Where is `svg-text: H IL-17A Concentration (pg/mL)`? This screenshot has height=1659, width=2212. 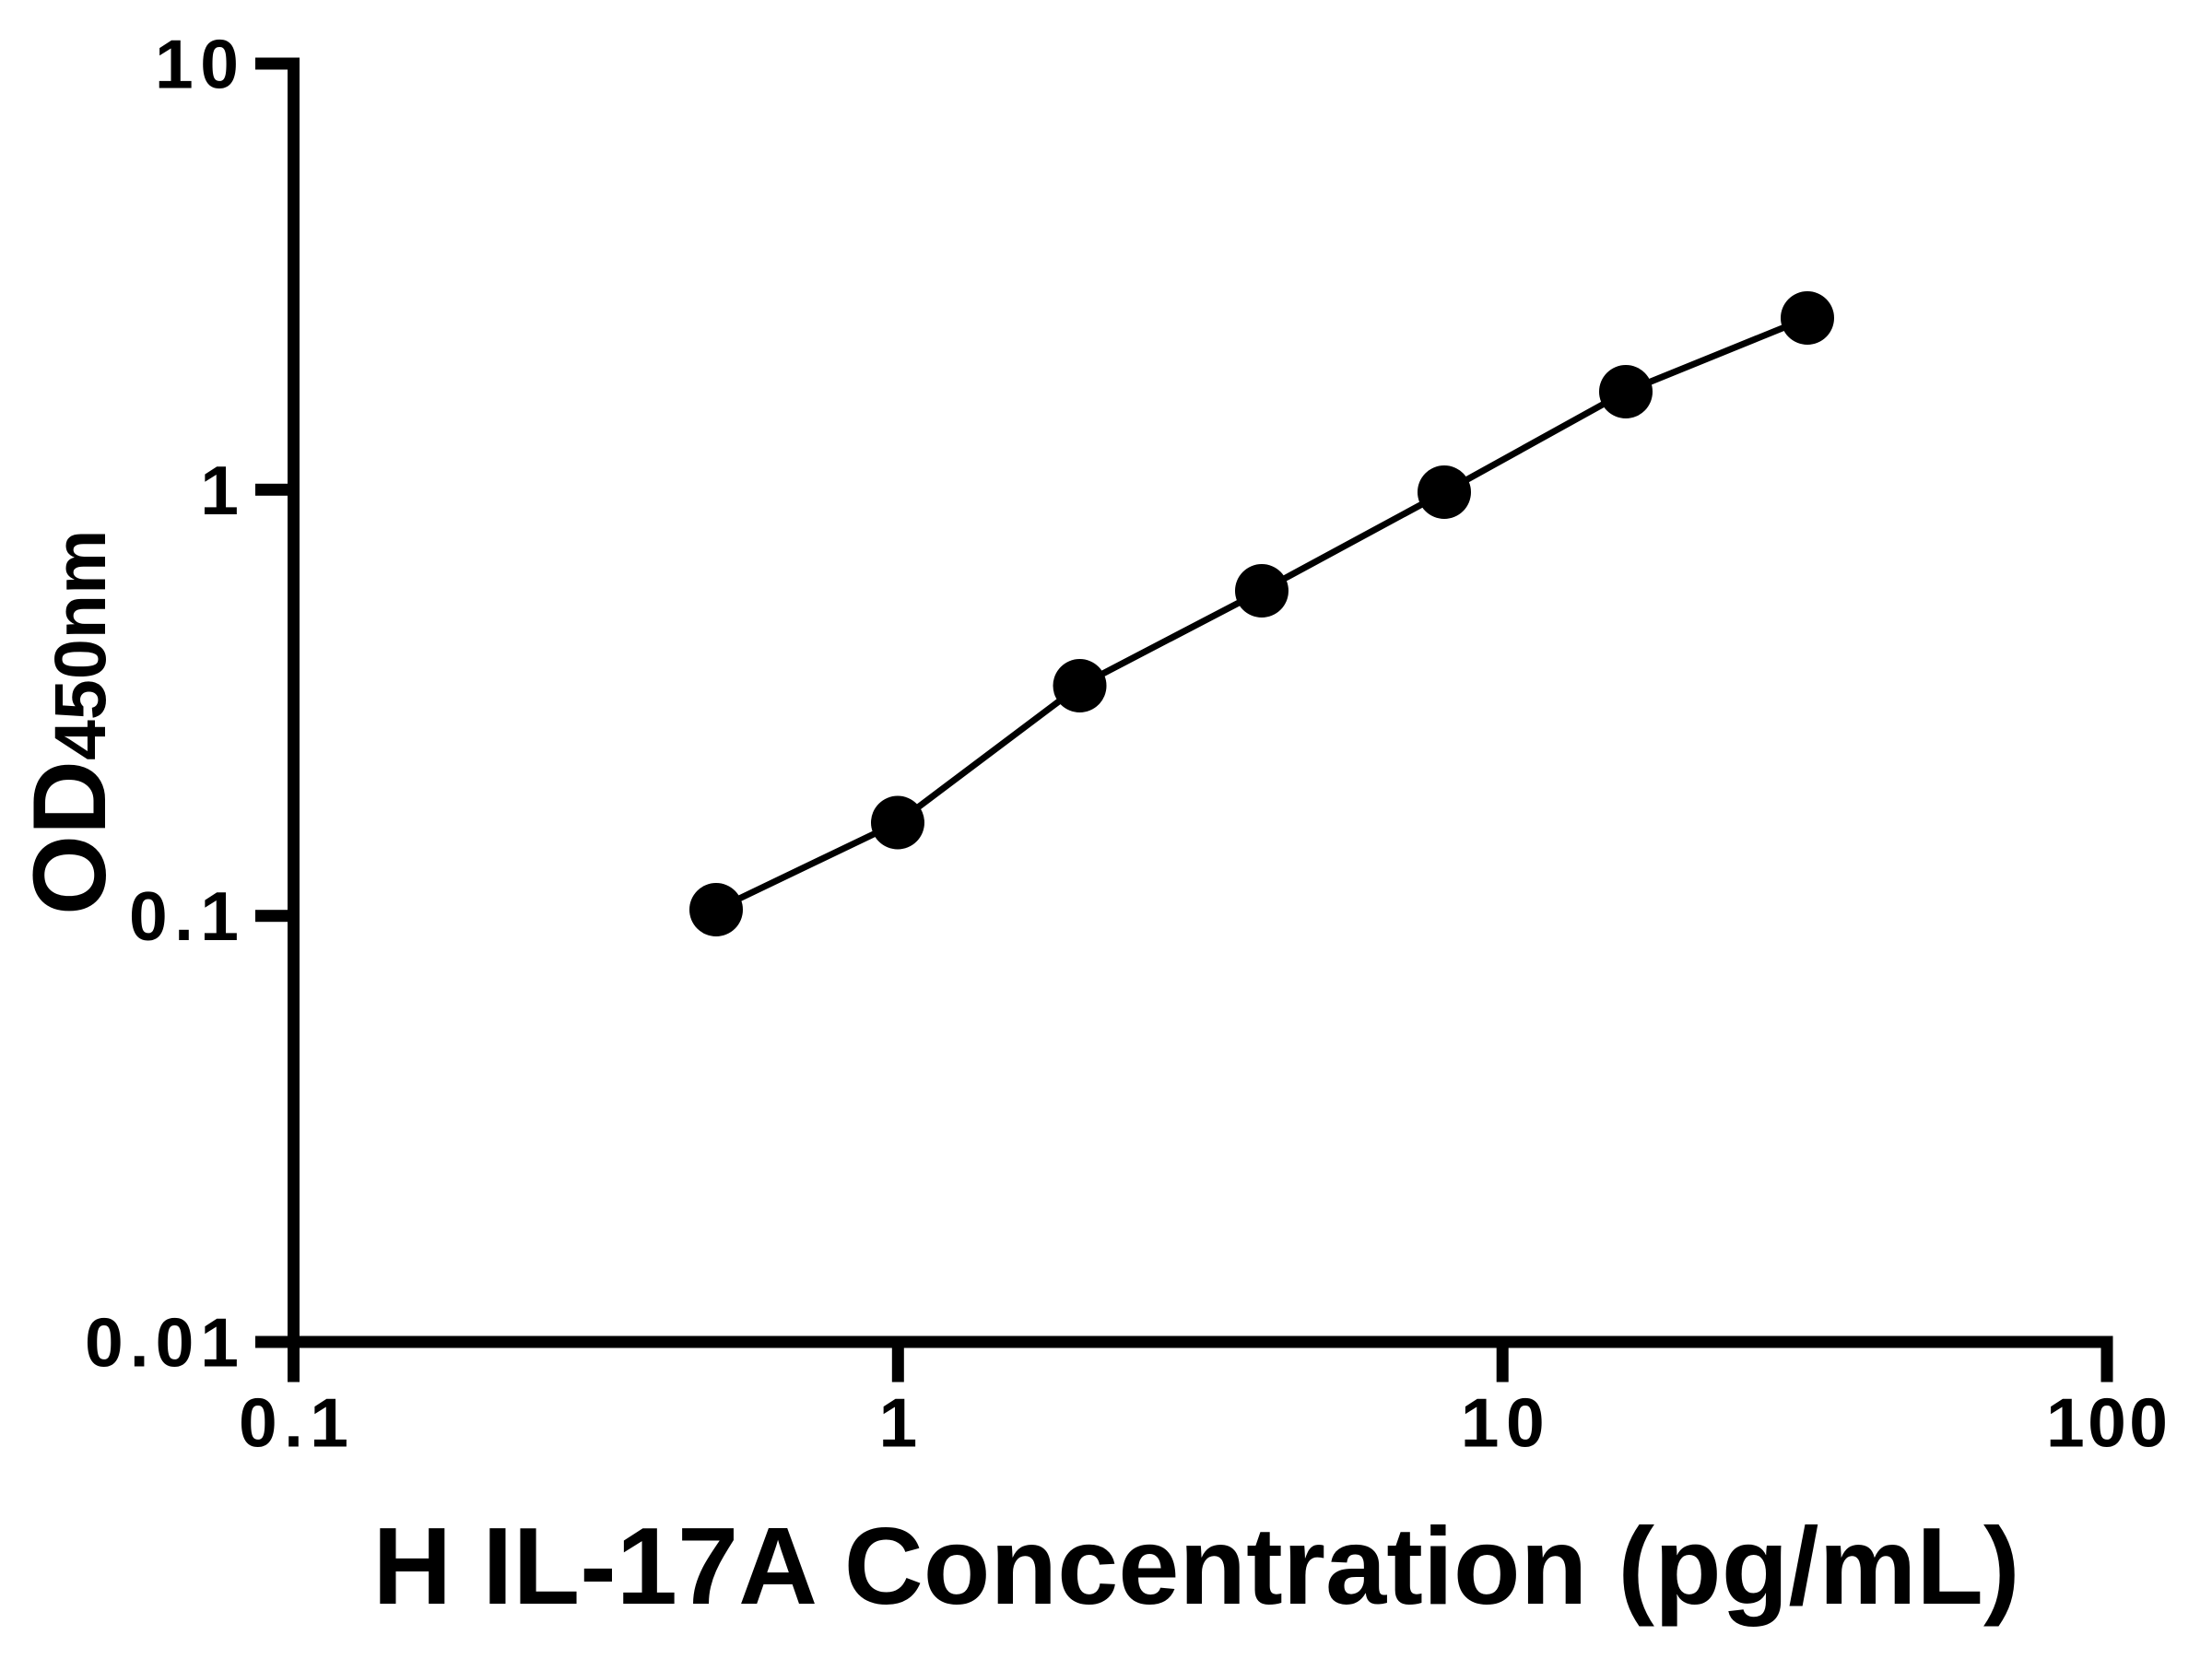
svg-text: H IL-17A Concentration (pg/mL) is located at coordinates (1195, 1566).